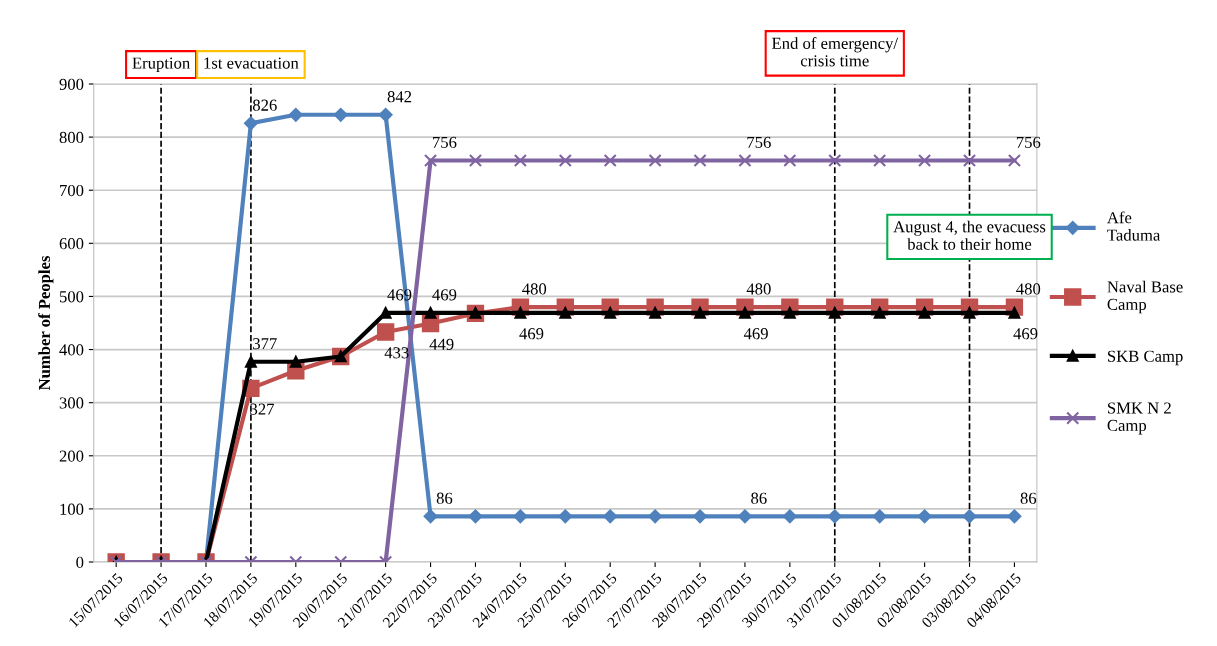  I want to click on y-axis-title: Number of Peoples, so click(46, 323).